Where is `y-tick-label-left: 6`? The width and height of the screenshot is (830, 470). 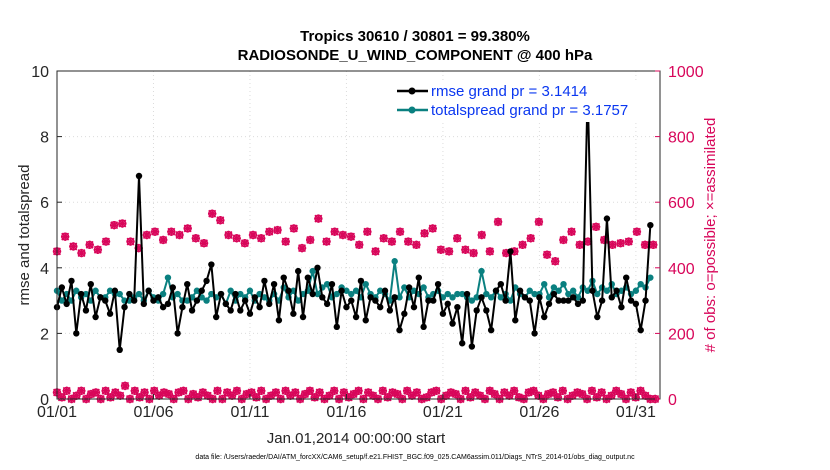 y-tick-label-left: 6 is located at coordinates (44, 203).